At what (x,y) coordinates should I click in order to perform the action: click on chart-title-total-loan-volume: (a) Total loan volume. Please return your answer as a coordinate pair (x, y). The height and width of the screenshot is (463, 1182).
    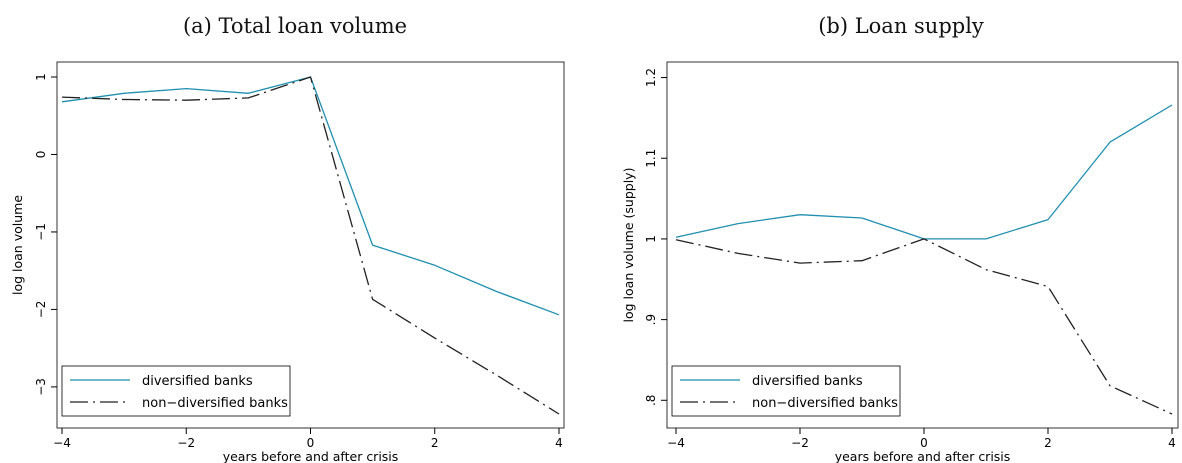
    Looking at the image, I should click on (295, 26).